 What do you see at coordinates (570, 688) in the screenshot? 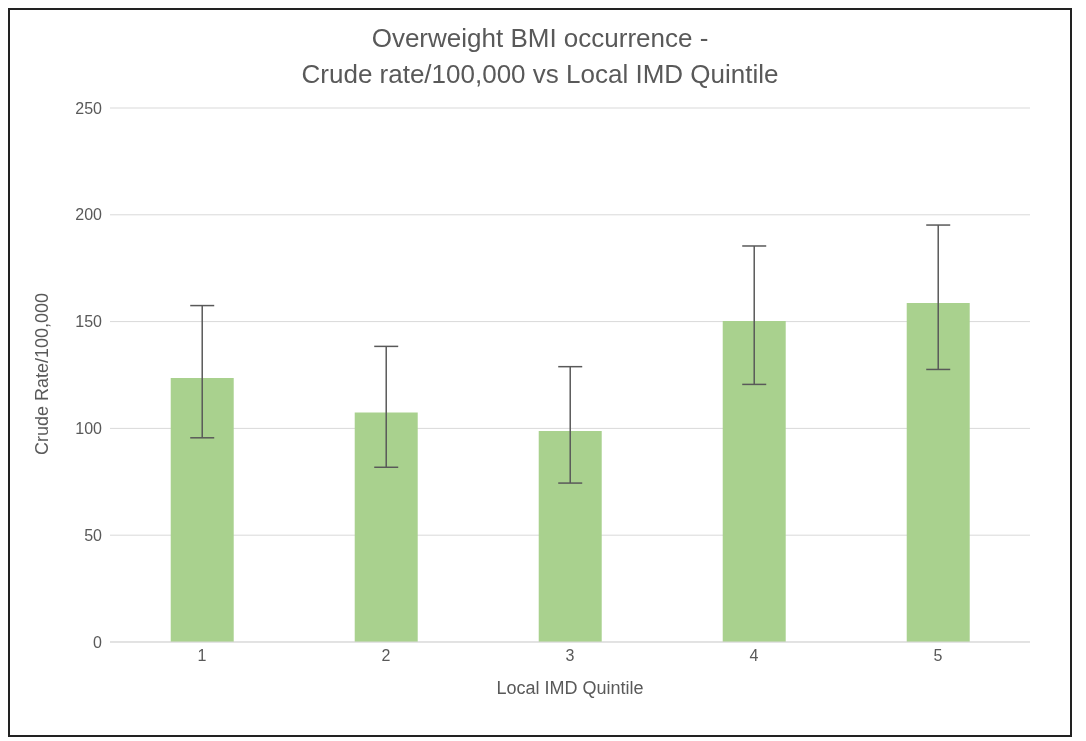
I see `x-axis-title: Local IMD Quintile` at bounding box center [570, 688].